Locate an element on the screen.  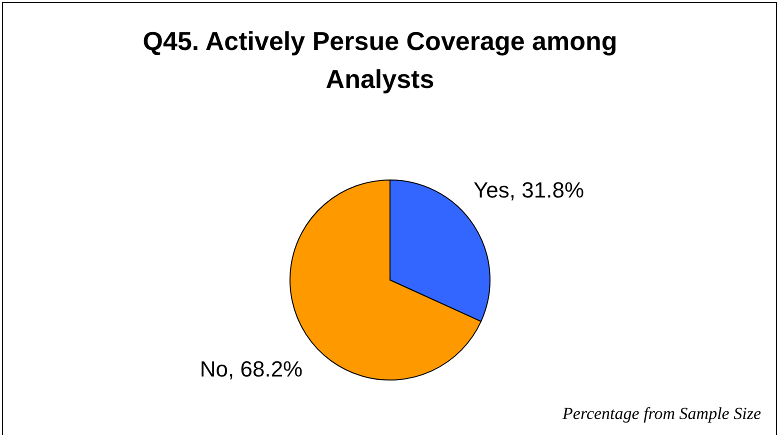
chart-title: Q45. Actively Persue Coverage among Analysts is located at coordinates (380, 60).